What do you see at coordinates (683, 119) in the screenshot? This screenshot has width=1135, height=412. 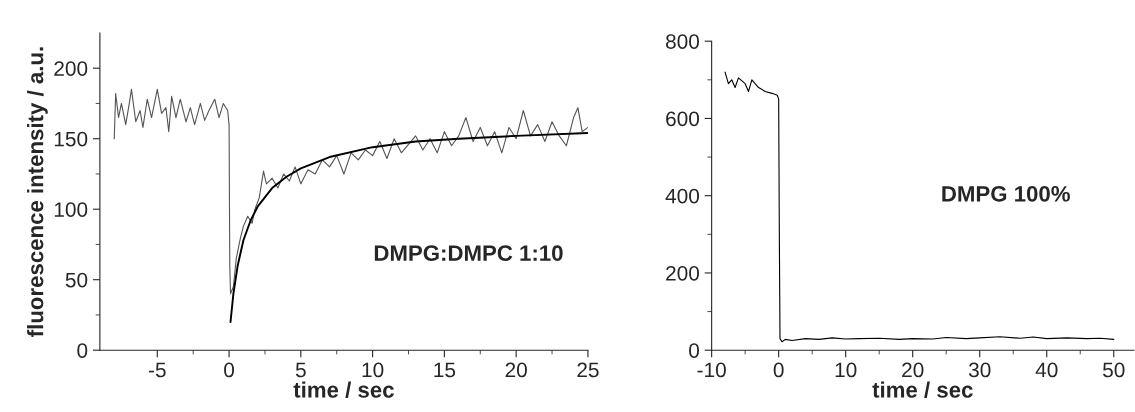 I see `y-tick-label: 600` at bounding box center [683, 119].